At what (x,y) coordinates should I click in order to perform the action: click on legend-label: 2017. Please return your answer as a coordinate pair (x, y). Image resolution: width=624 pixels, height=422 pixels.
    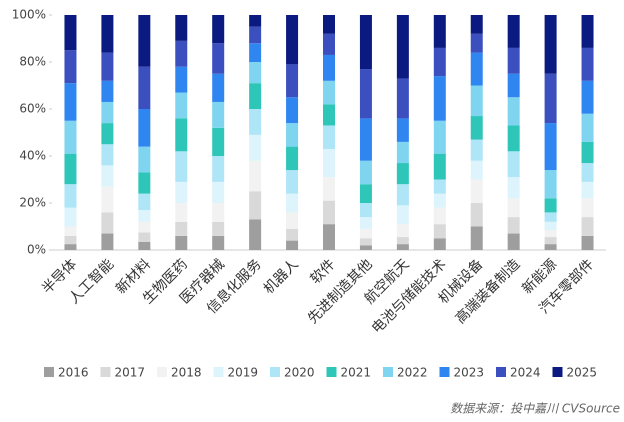
    Looking at the image, I should click on (130, 373).